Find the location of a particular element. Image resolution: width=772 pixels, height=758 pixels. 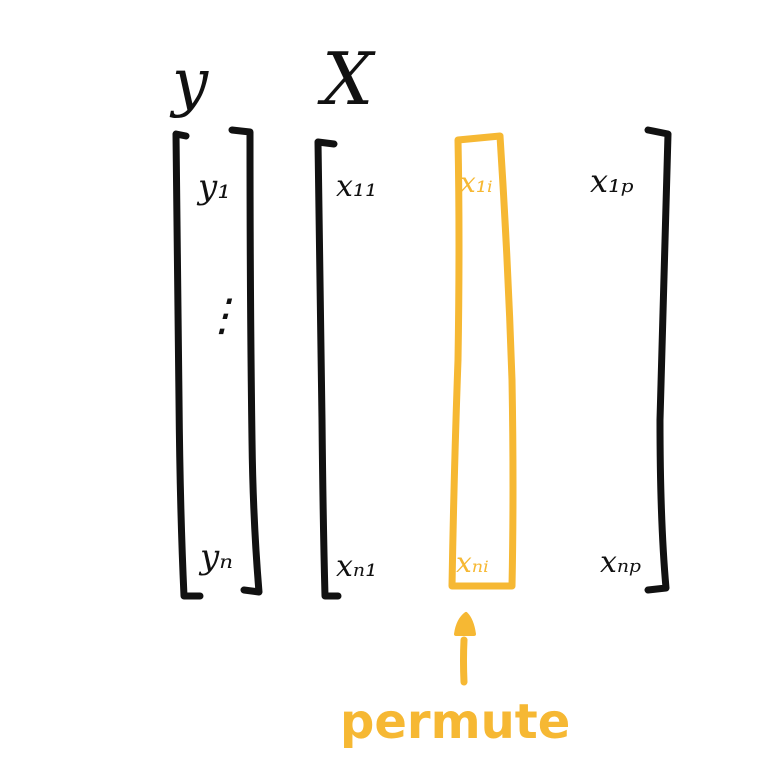

x-colp-top-entry: x₁ₚ is located at coordinates (612, 181).